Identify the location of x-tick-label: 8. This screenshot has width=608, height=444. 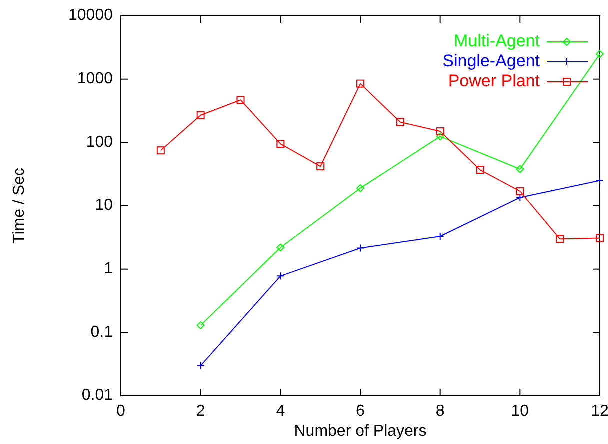
(440, 411).